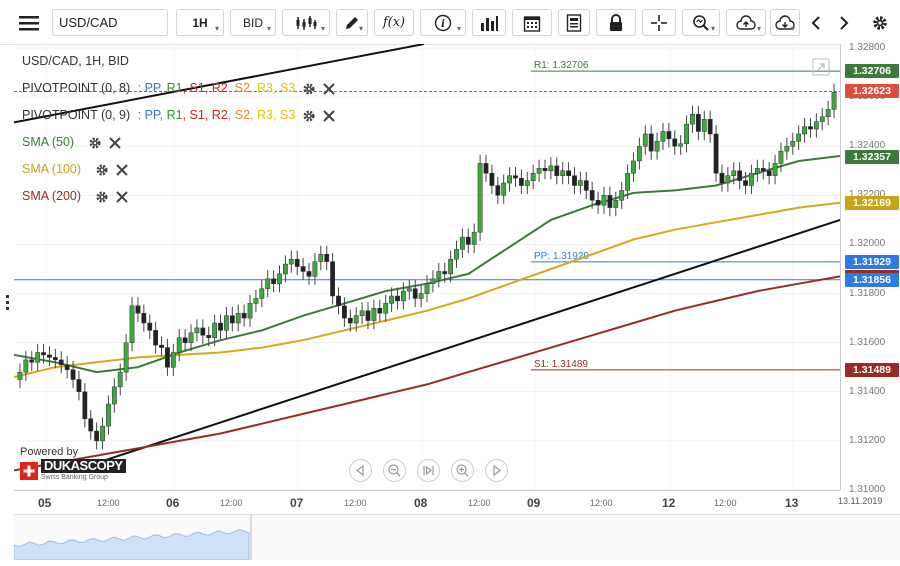  I want to click on settings-button, so click(880, 22).